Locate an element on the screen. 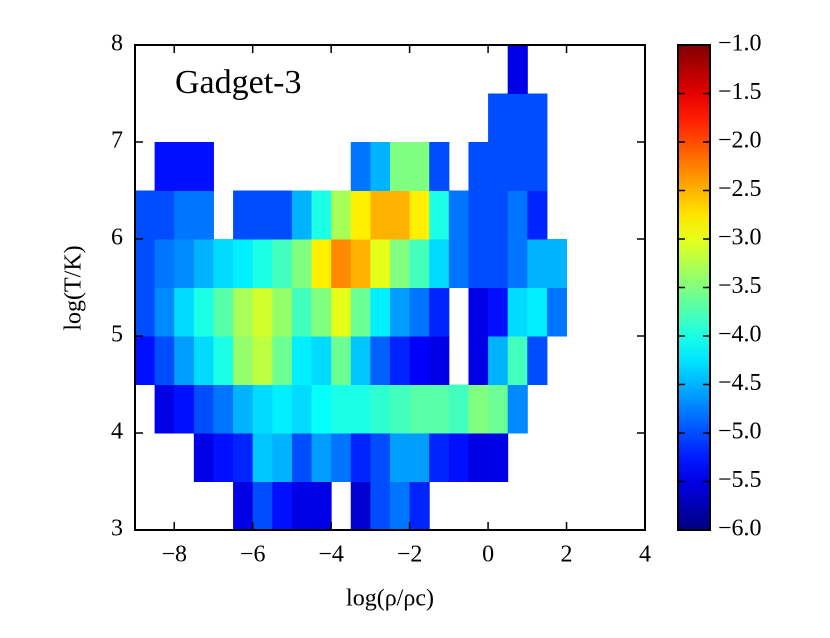  annotation: Gadget-3 is located at coordinates (238, 82).